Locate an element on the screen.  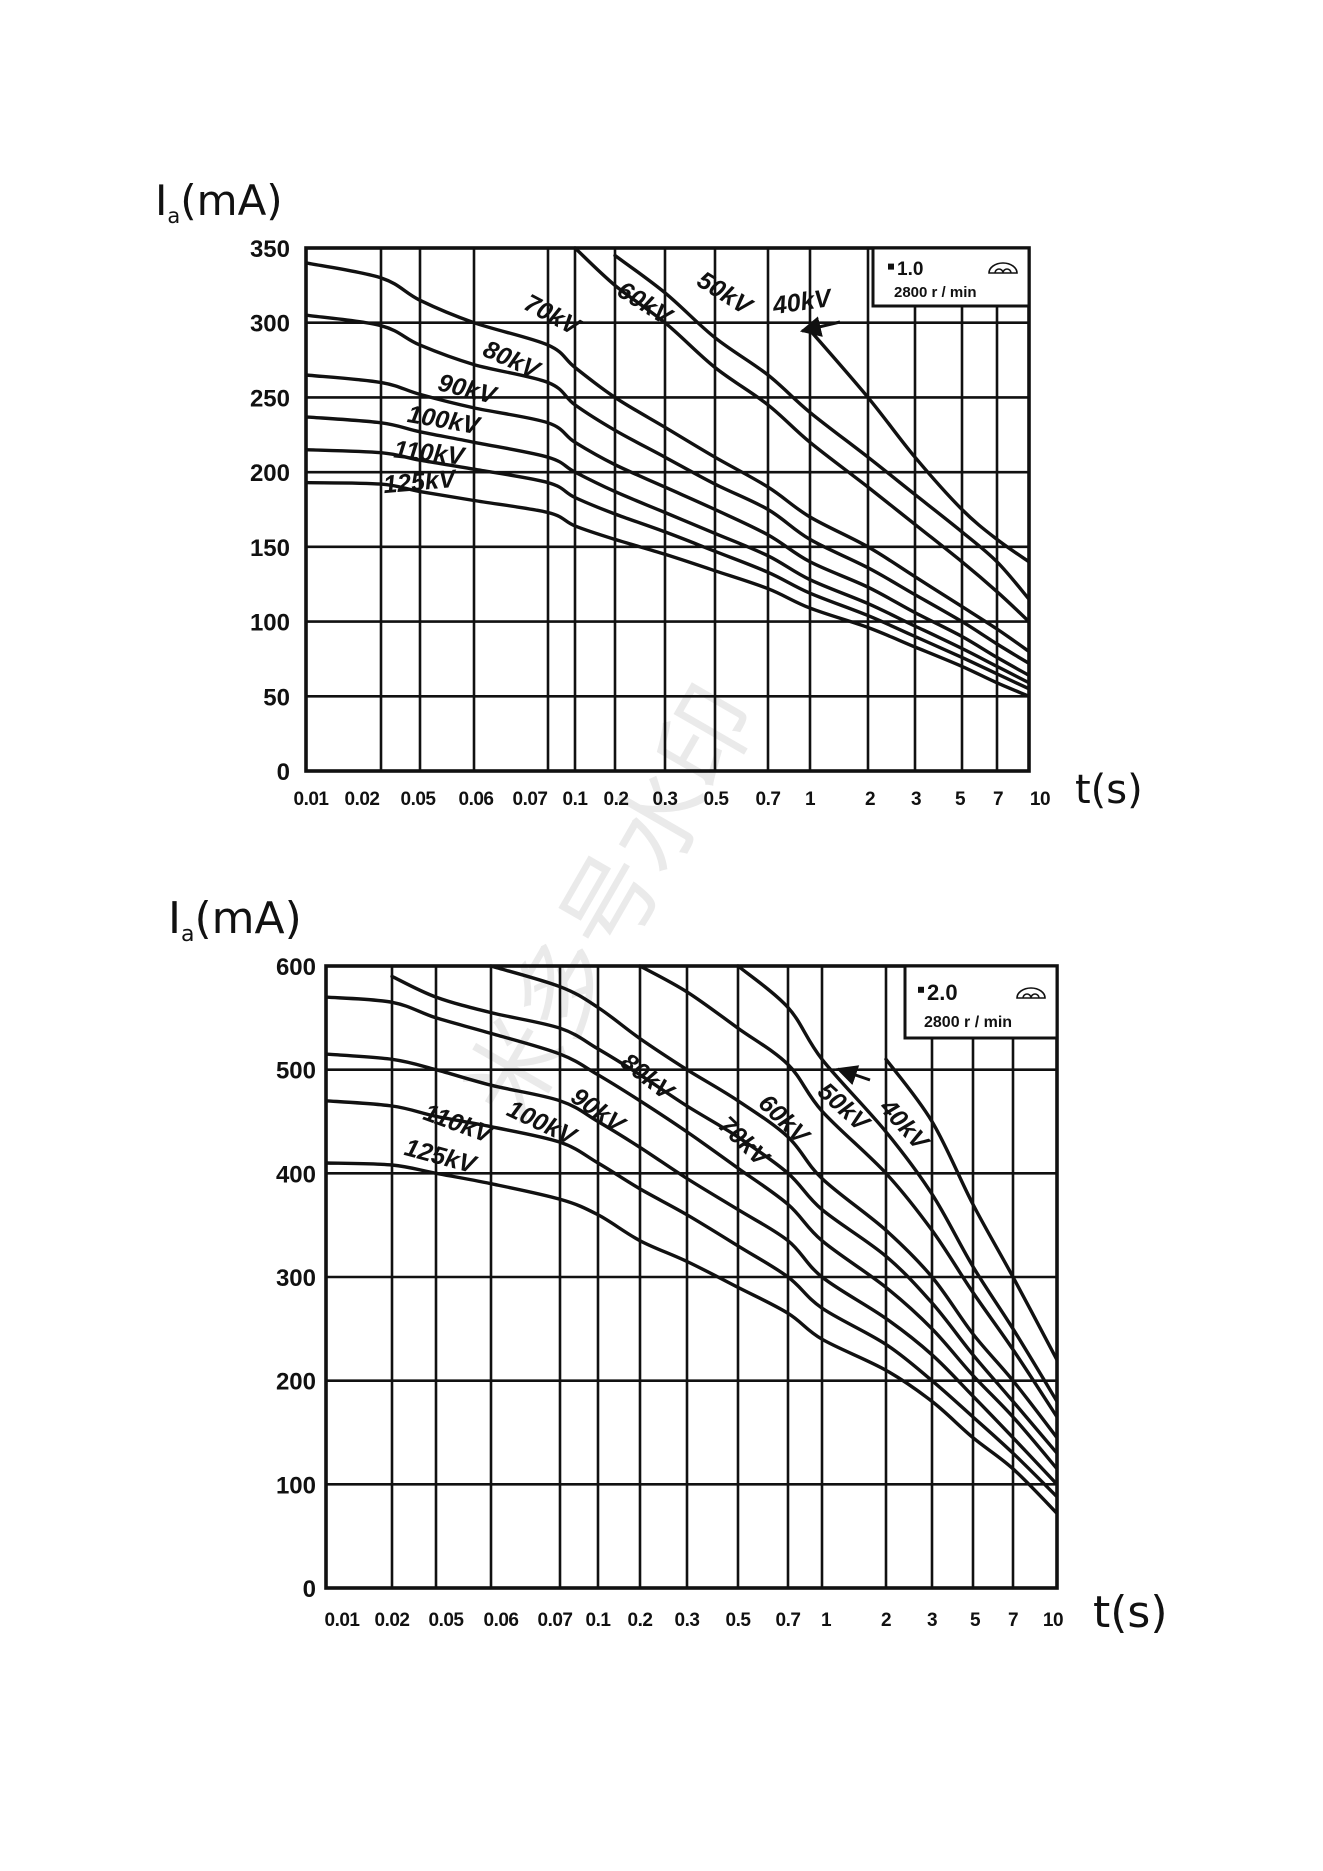
y-tick-label: 50 is located at coordinates (276, 697).